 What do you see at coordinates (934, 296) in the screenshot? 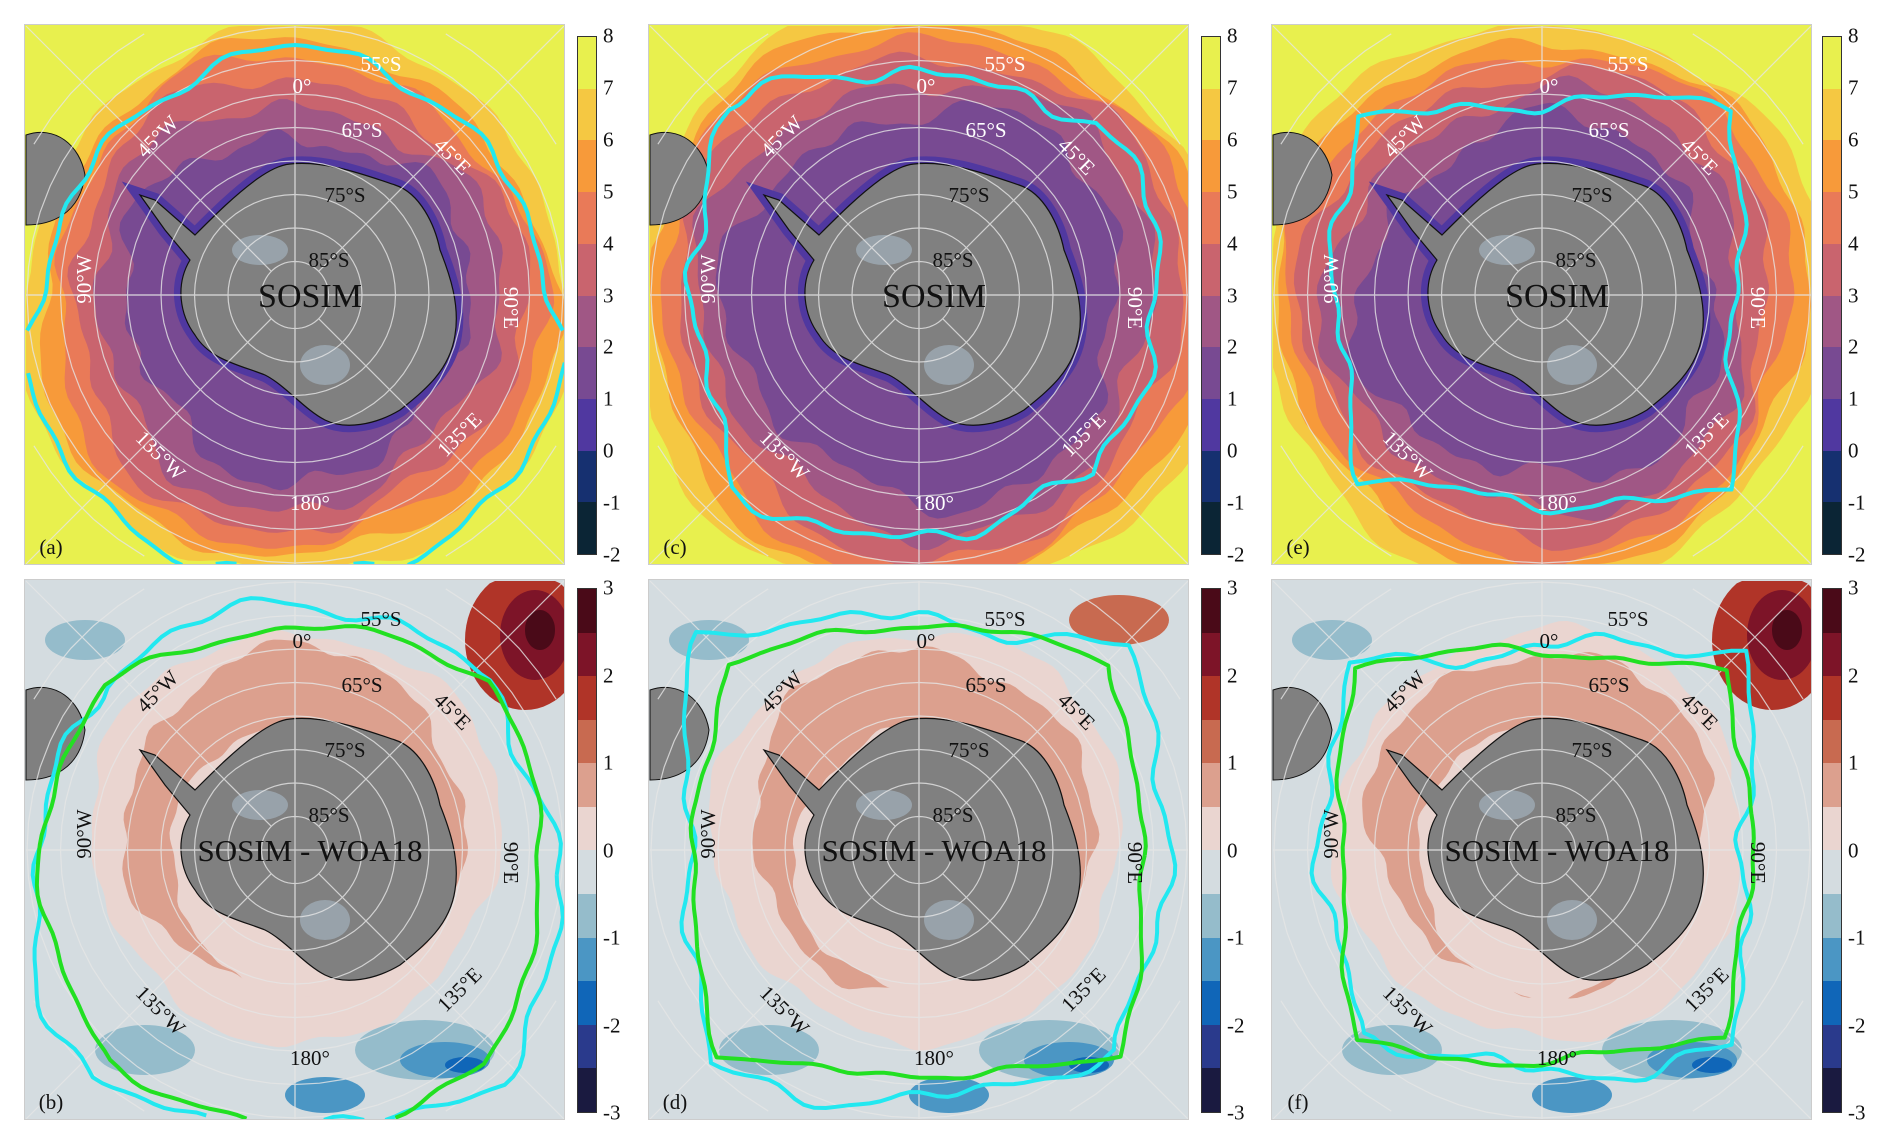
I see `panel-title: SOSIM` at bounding box center [934, 296].